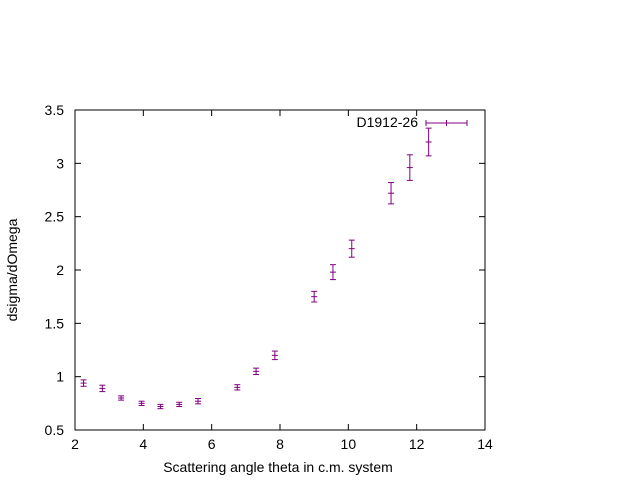  What do you see at coordinates (212, 444) in the screenshot?
I see `x-tick-label: 6` at bounding box center [212, 444].